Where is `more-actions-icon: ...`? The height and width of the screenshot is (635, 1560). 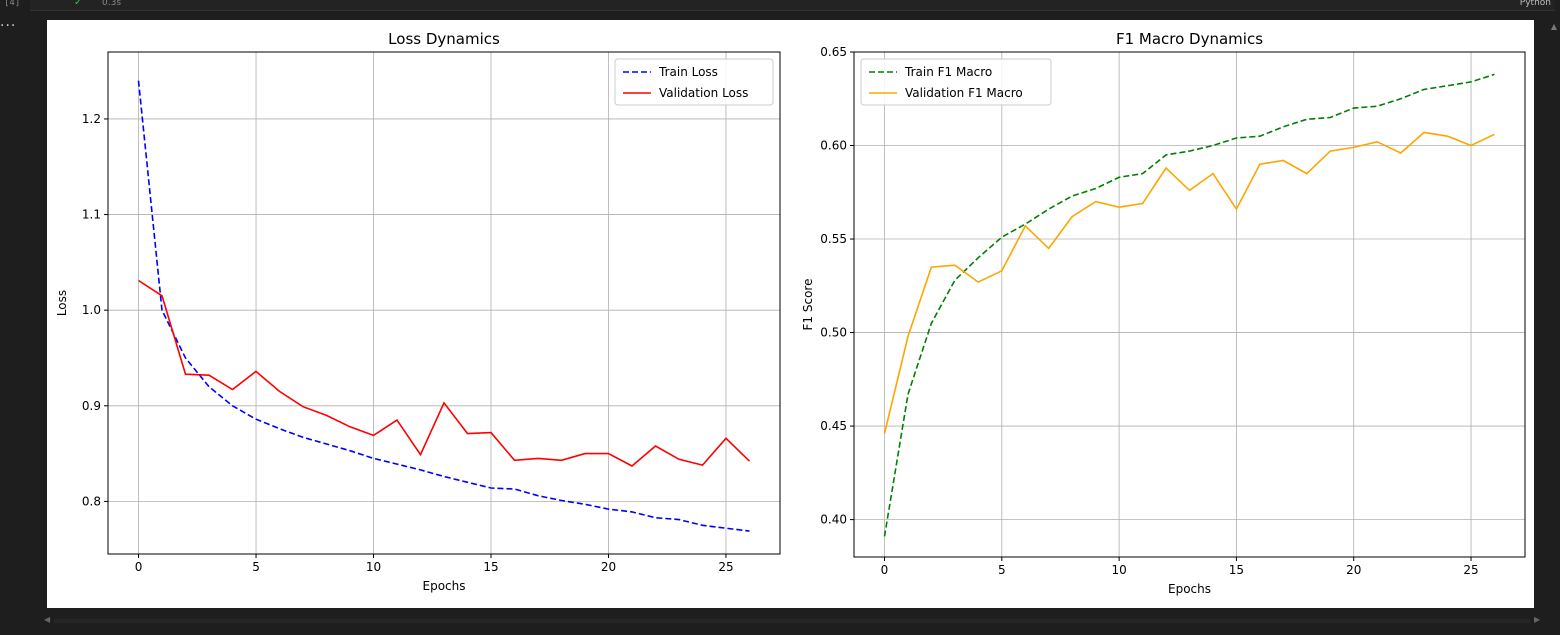 more-actions-icon: ... is located at coordinates (8, 22).